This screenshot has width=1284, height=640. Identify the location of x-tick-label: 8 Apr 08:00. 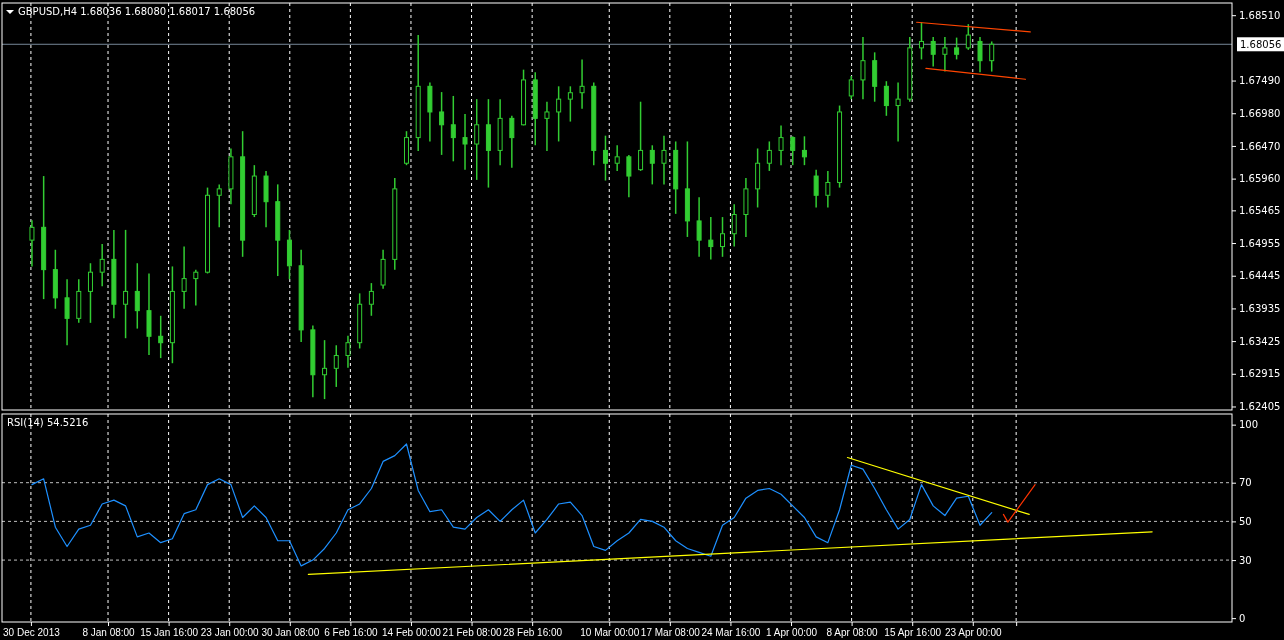
(852, 633).